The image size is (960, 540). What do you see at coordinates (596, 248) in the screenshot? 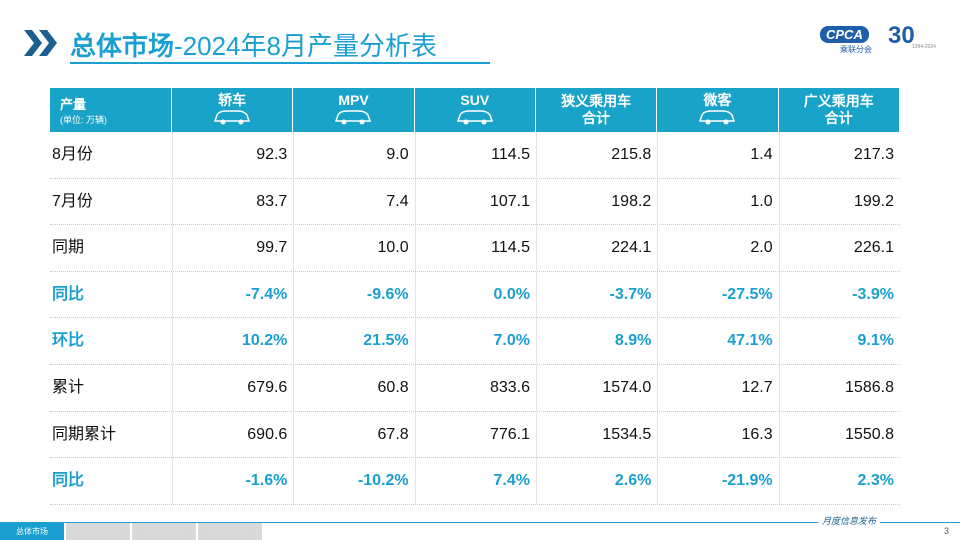
I see `table-cell: 224.1` at bounding box center [596, 248].